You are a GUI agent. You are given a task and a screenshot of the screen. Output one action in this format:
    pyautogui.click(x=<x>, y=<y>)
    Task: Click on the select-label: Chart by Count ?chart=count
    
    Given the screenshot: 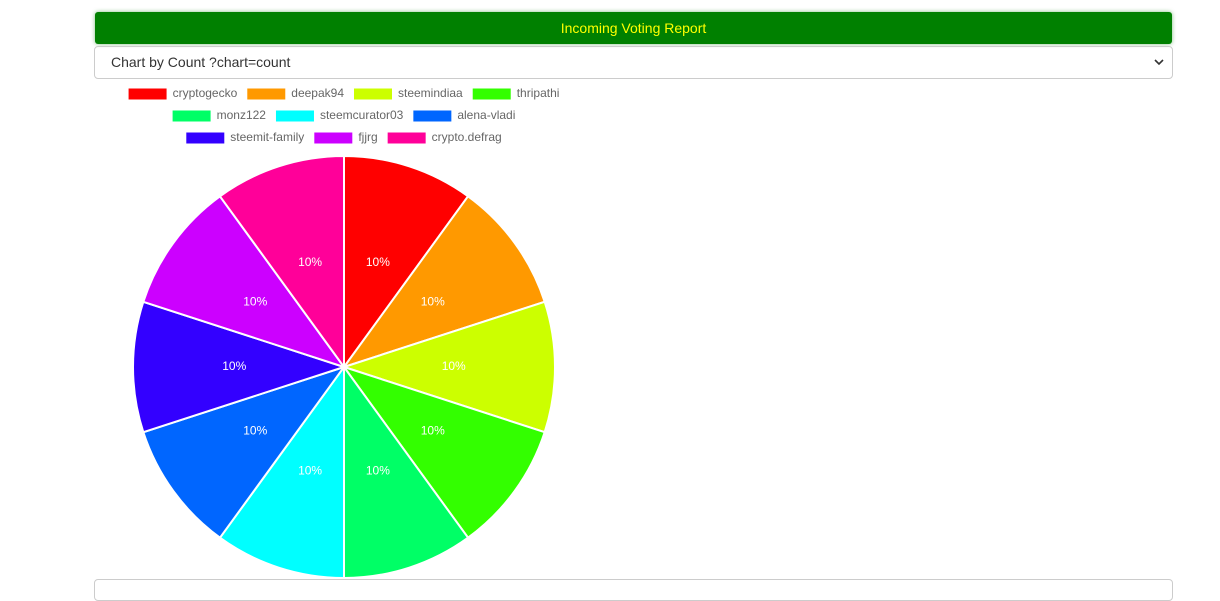 What is the action you would take?
    pyautogui.click(x=201, y=62)
    